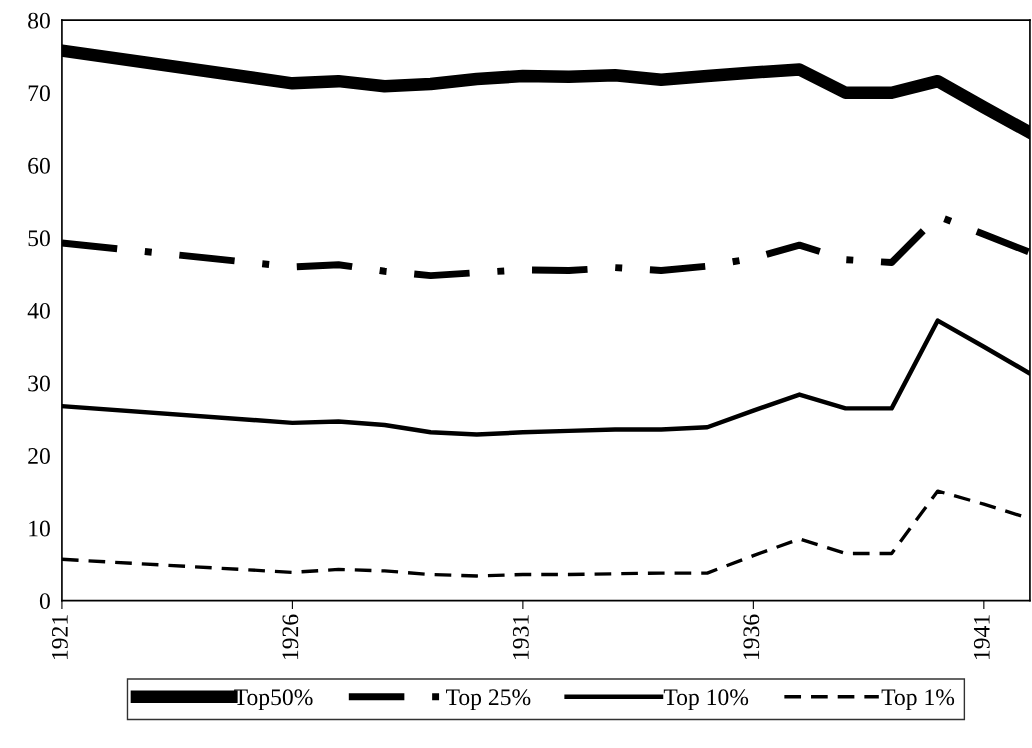 This screenshot has width=1032, height=748. What do you see at coordinates (751, 636) in the screenshot?
I see `x-tick-label: 1936` at bounding box center [751, 636].